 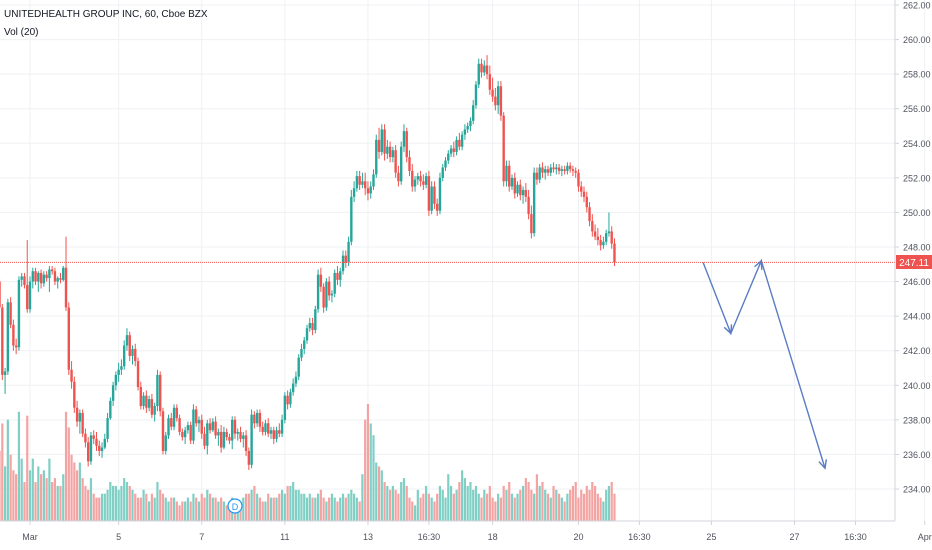 I want to click on price-tick-label: 252.00, so click(x=917, y=178).